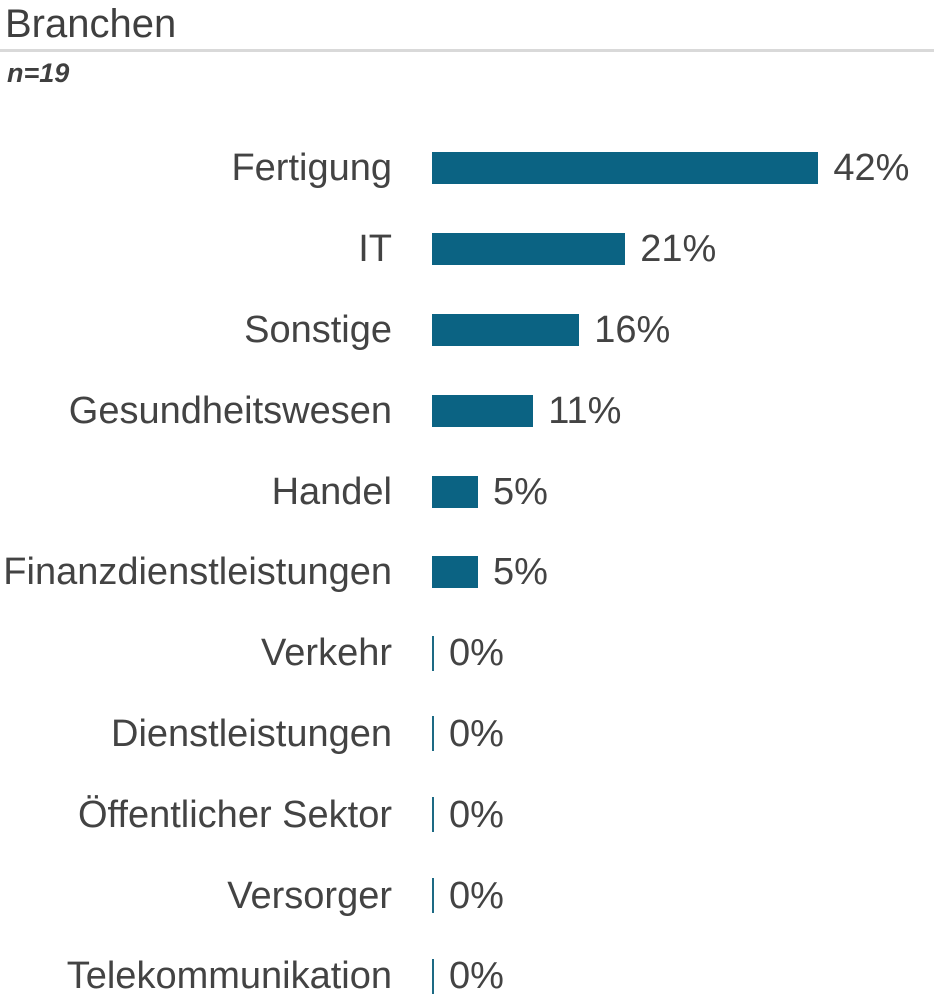  I want to click on chart-row: Handel 5%, so click(473, 491).